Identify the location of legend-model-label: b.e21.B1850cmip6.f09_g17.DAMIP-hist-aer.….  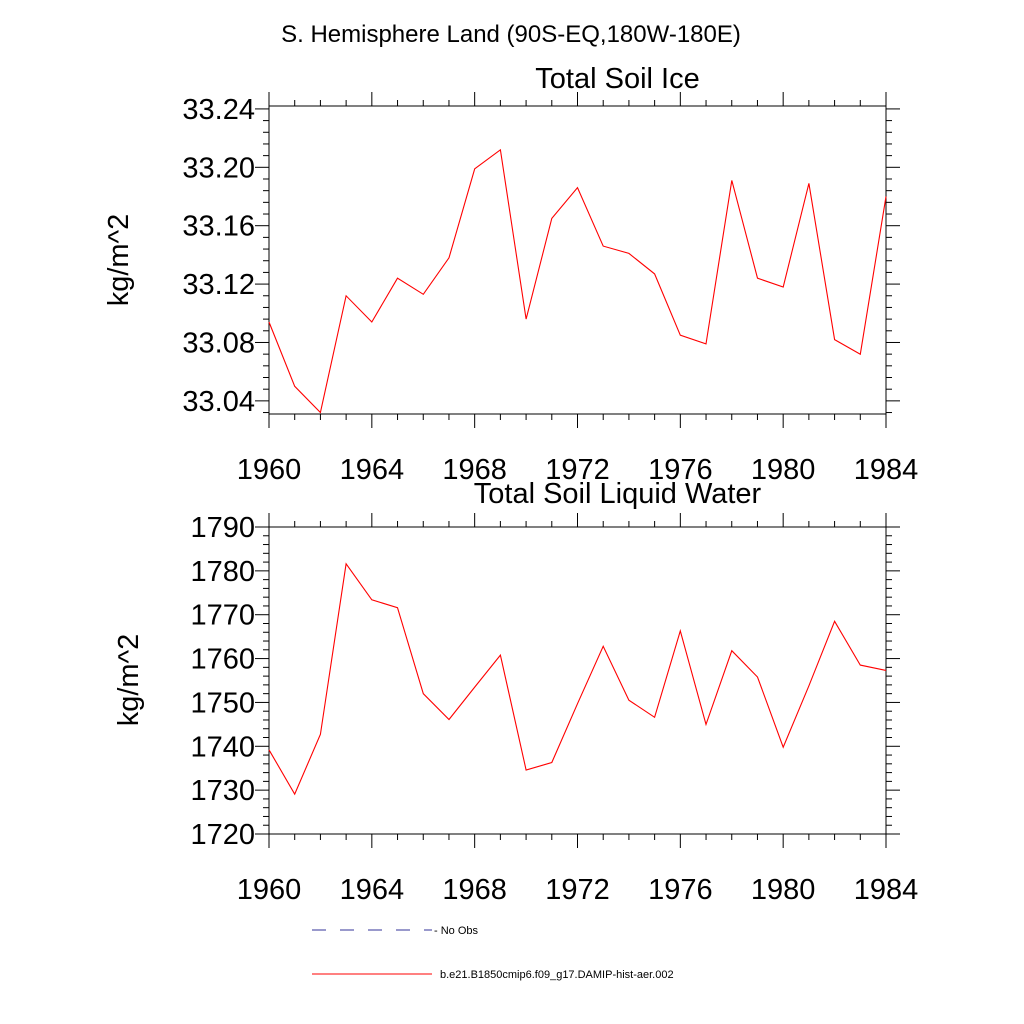
(557, 975).